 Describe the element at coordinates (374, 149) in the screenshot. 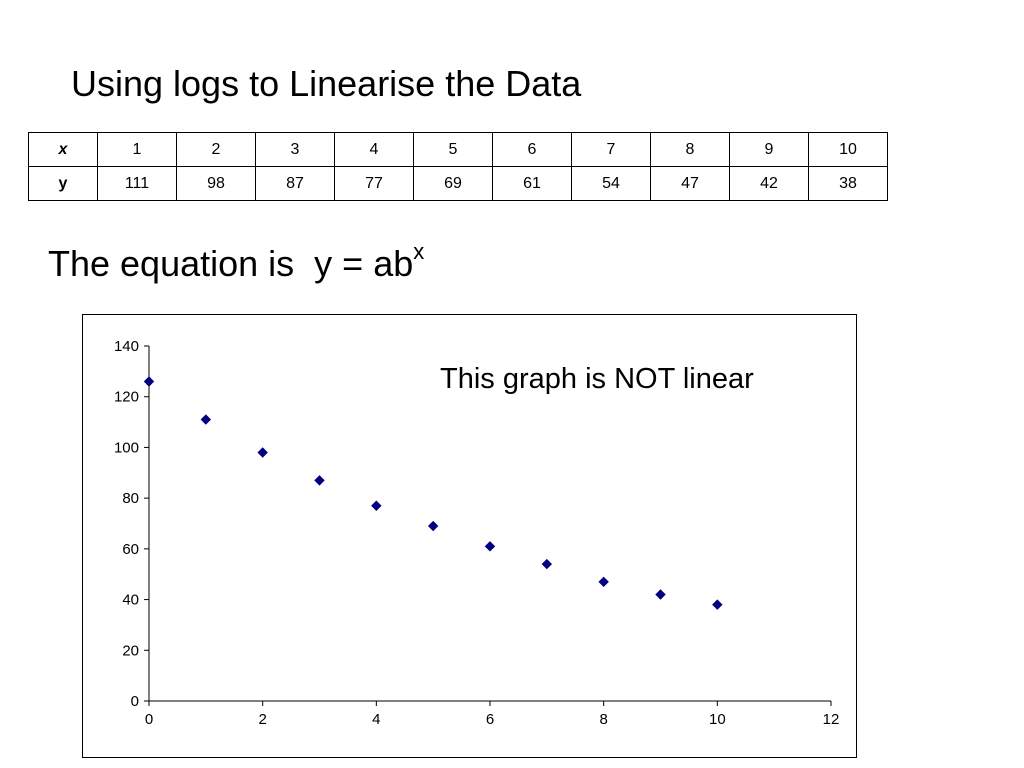

I see `x-cell: 4` at that location.